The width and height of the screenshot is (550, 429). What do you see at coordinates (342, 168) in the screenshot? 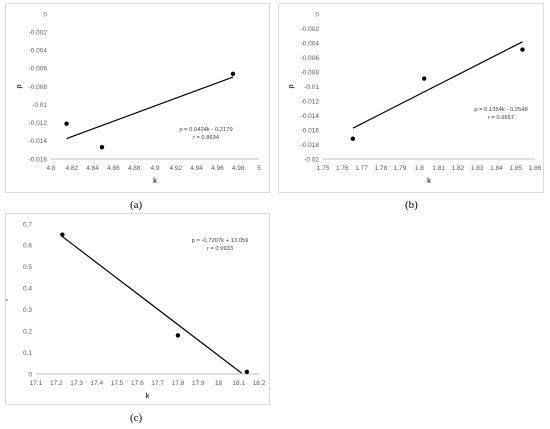
I see `x-tick-label: 1.76` at bounding box center [342, 168].